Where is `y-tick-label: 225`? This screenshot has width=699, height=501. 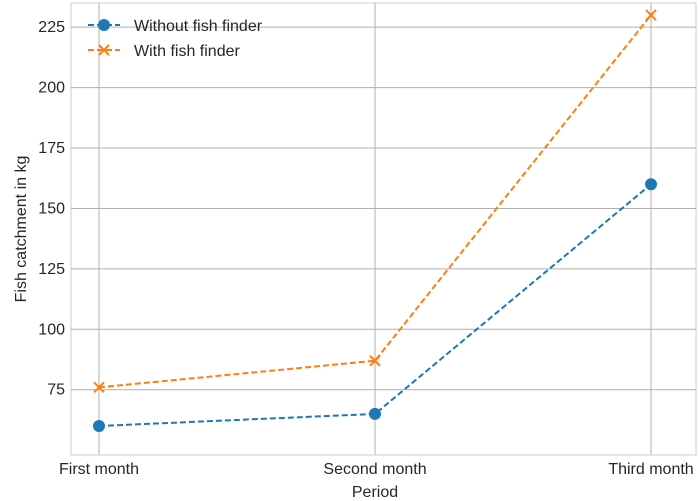 y-tick-label: 225 is located at coordinates (51, 27).